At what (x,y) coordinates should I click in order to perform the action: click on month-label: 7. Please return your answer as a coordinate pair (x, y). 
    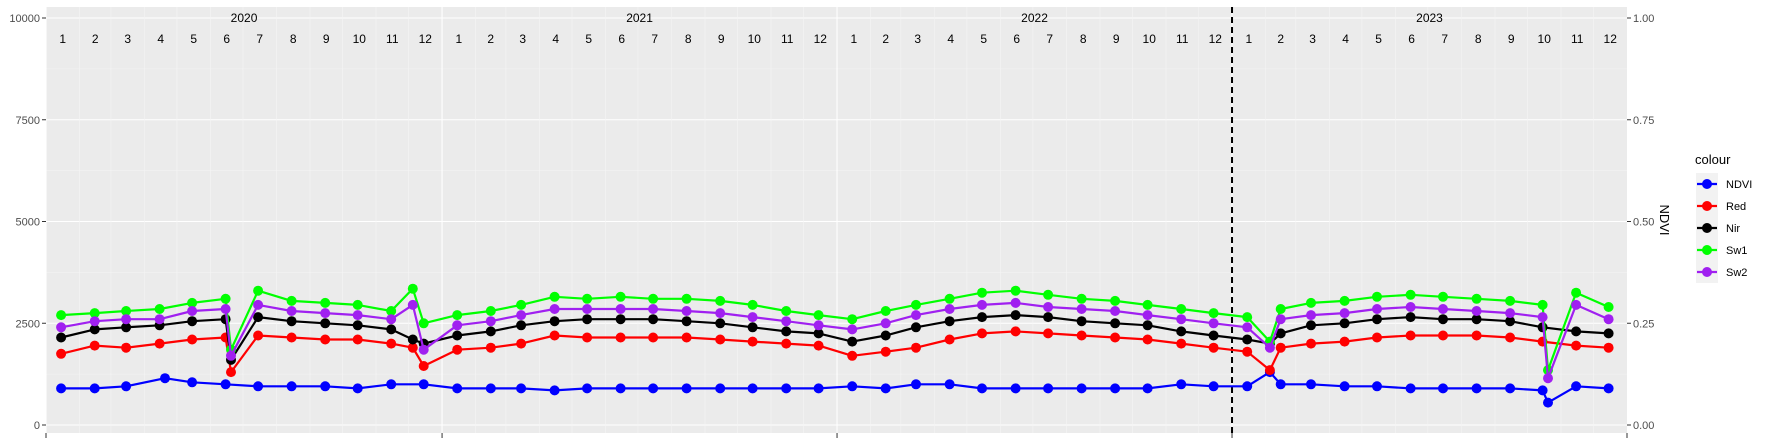
    Looking at the image, I should click on (1049, 39).